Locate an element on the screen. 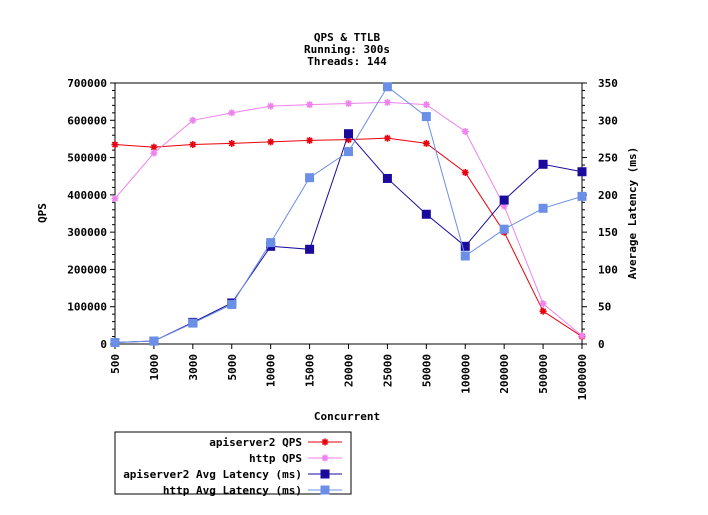 The width and height of the screenshot is (708, 515). x-tick-label: 500 is located at coordinates (115, 364).